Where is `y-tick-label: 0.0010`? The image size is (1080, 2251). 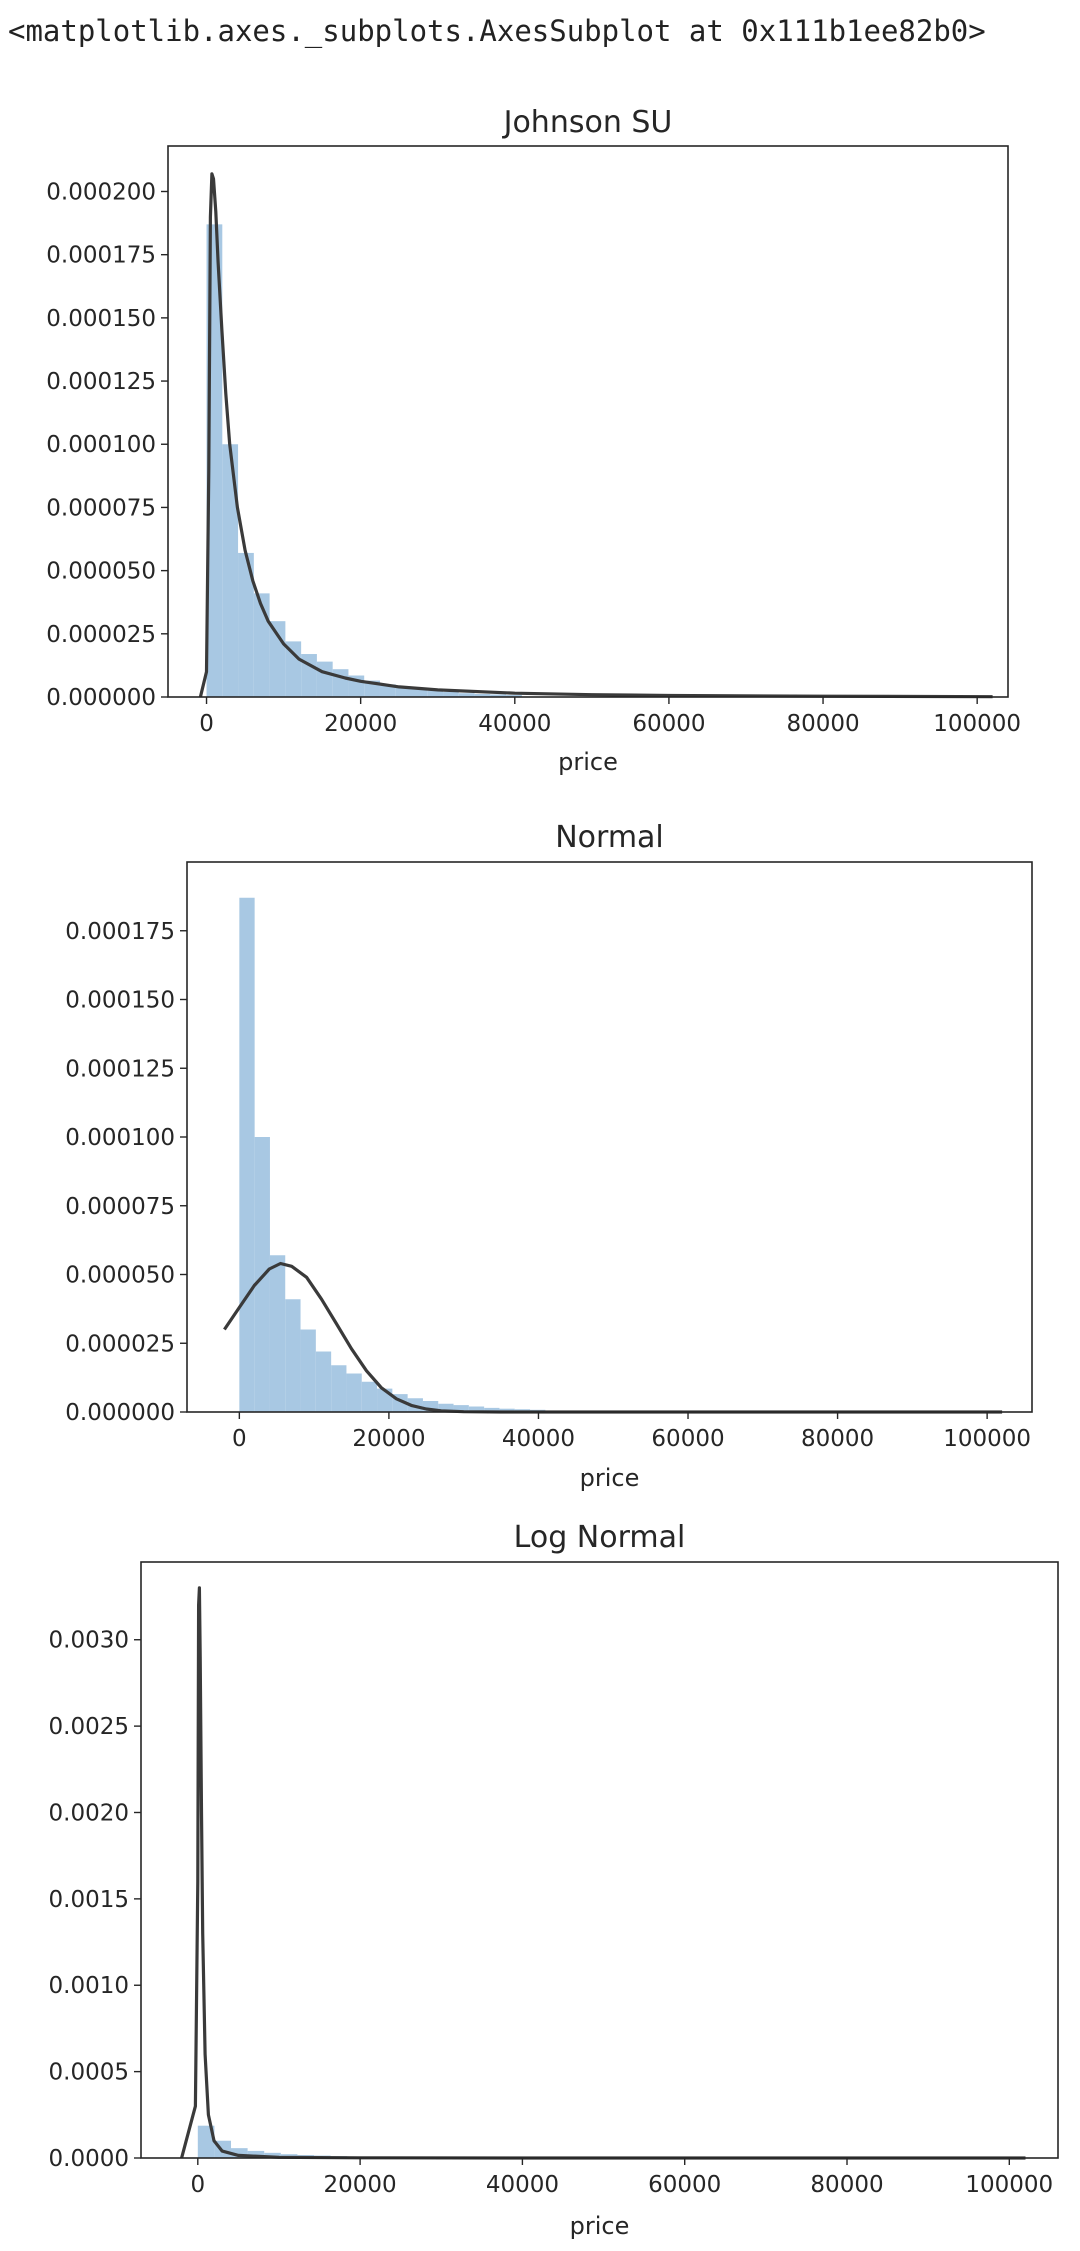
y-tick-label: 0.0010 is located at coordinates (89, 1986).